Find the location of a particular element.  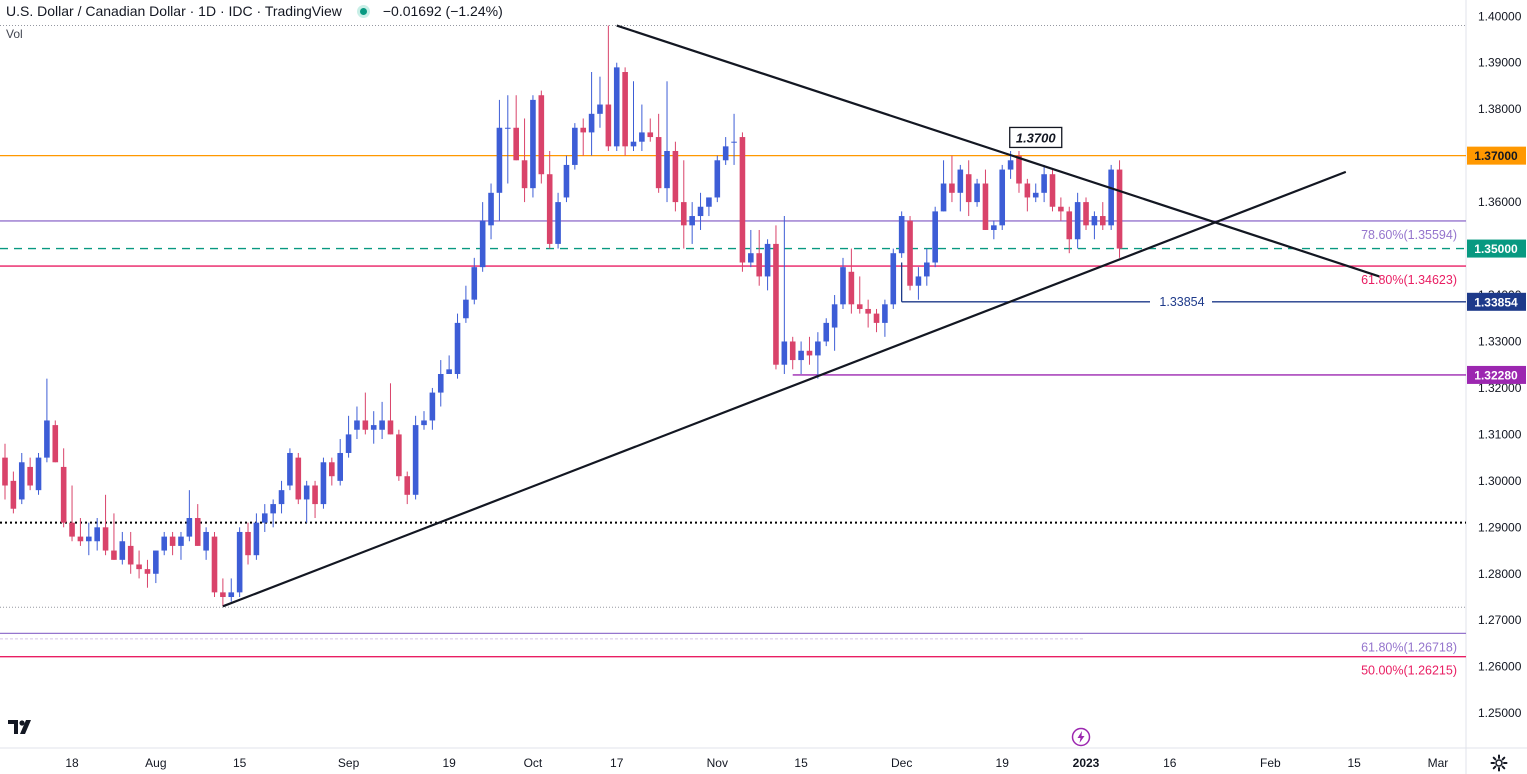

gear-icon is located at coordinates (1499, 763).